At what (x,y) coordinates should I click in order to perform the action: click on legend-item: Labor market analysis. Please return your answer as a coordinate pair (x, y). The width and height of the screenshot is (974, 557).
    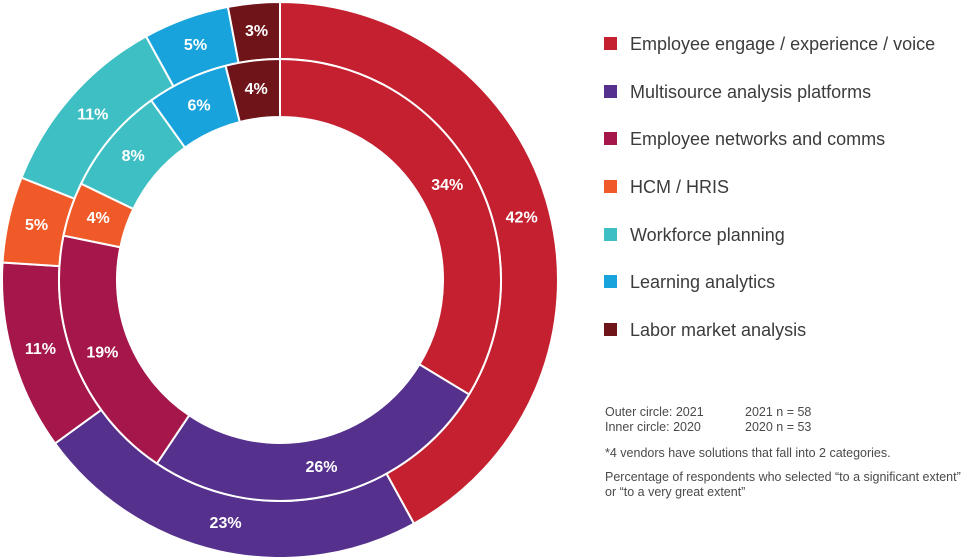
    Looking at the image, I should click on (769, 343).